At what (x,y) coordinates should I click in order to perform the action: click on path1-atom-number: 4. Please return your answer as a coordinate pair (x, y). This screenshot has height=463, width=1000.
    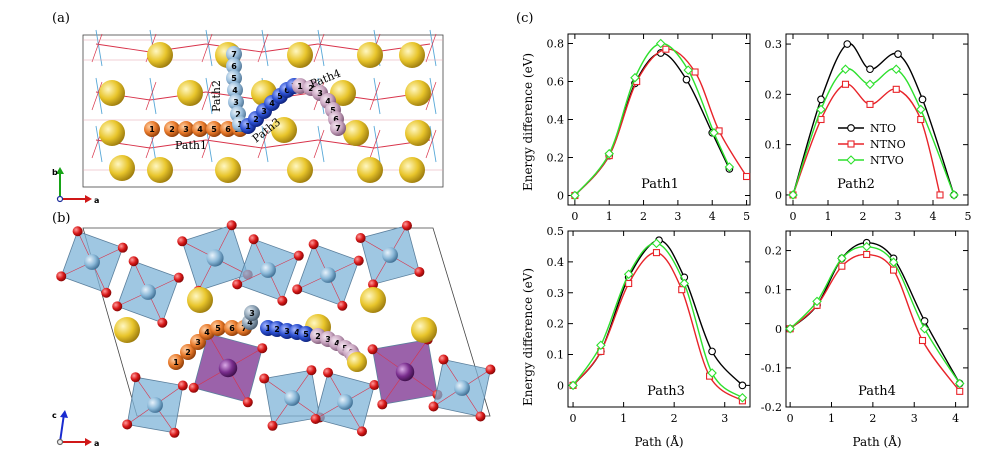
    Looking at the image, I should click on (200, 129).